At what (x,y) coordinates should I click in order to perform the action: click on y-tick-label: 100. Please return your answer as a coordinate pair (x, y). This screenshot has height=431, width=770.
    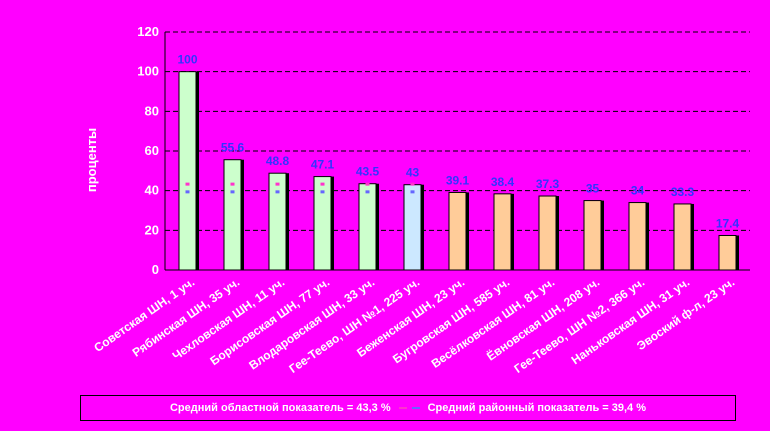
    Looking at the image, I should click on (148, 71).